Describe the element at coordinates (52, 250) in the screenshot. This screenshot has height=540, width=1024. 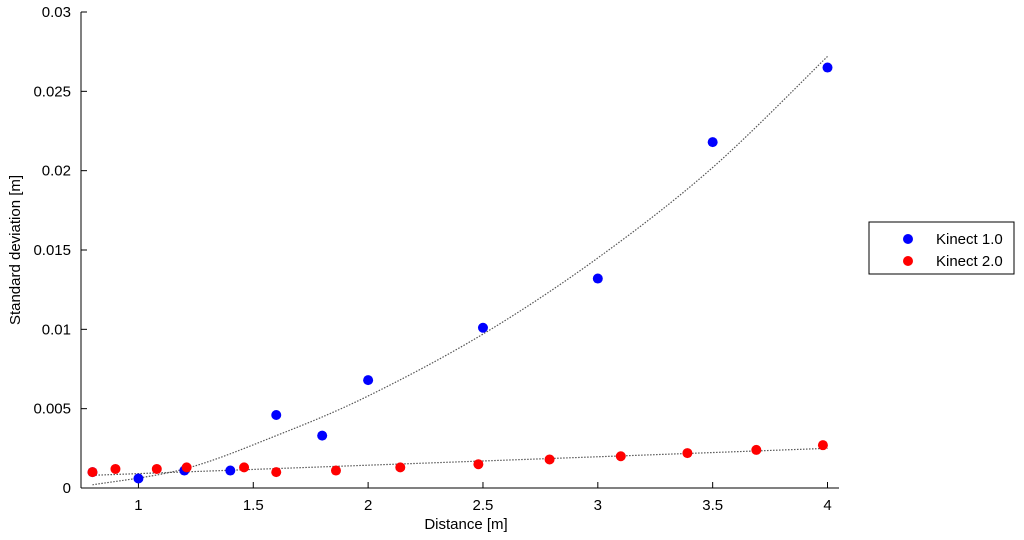
I see `y-tick-label: 0.015` at that location.